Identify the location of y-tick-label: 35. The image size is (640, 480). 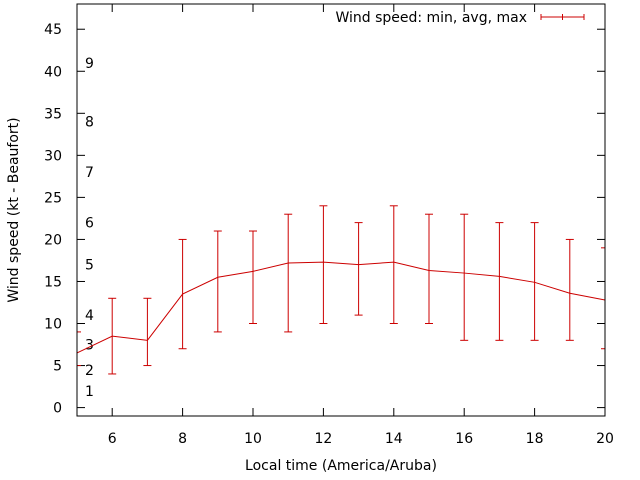
(53, 114).